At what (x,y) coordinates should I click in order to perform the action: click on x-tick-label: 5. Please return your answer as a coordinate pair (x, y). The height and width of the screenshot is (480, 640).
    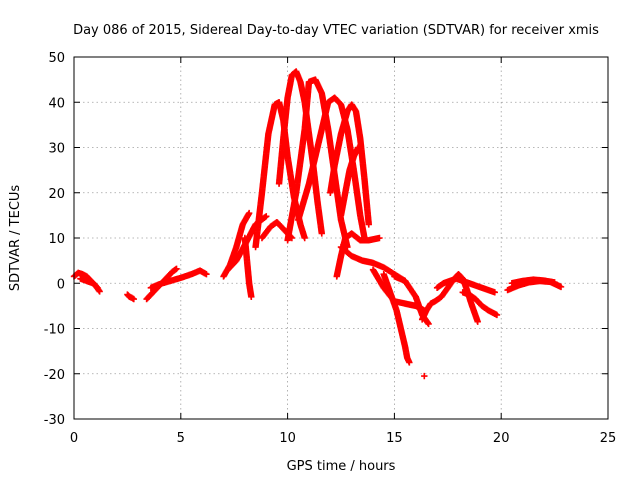
    Looking at the image, I should click on (181, 438).